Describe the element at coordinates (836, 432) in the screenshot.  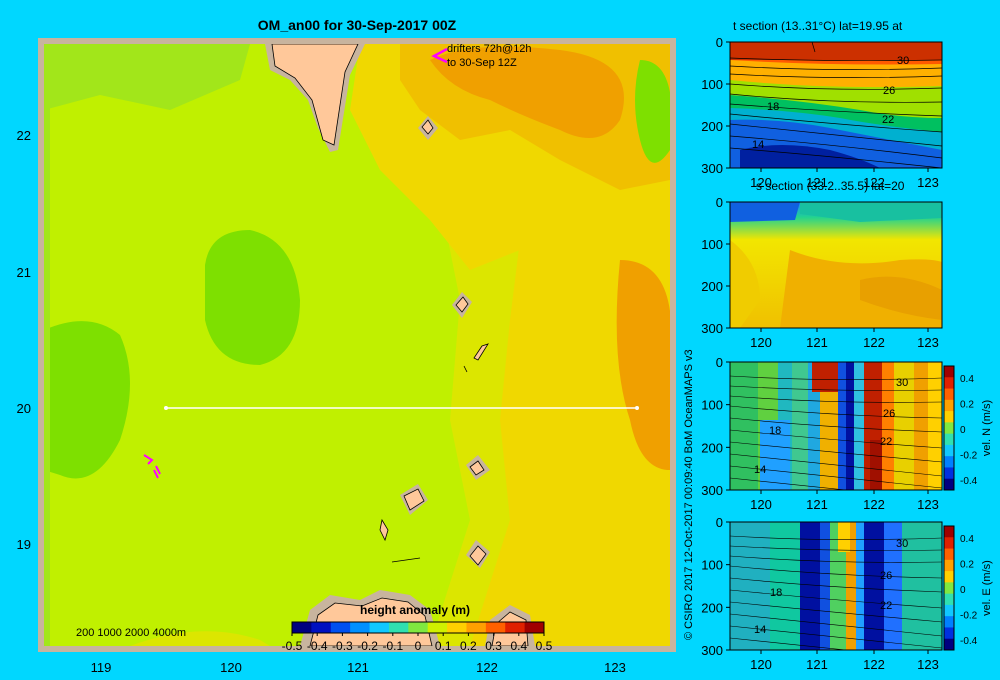
I see `vn-section-contours` at that location.